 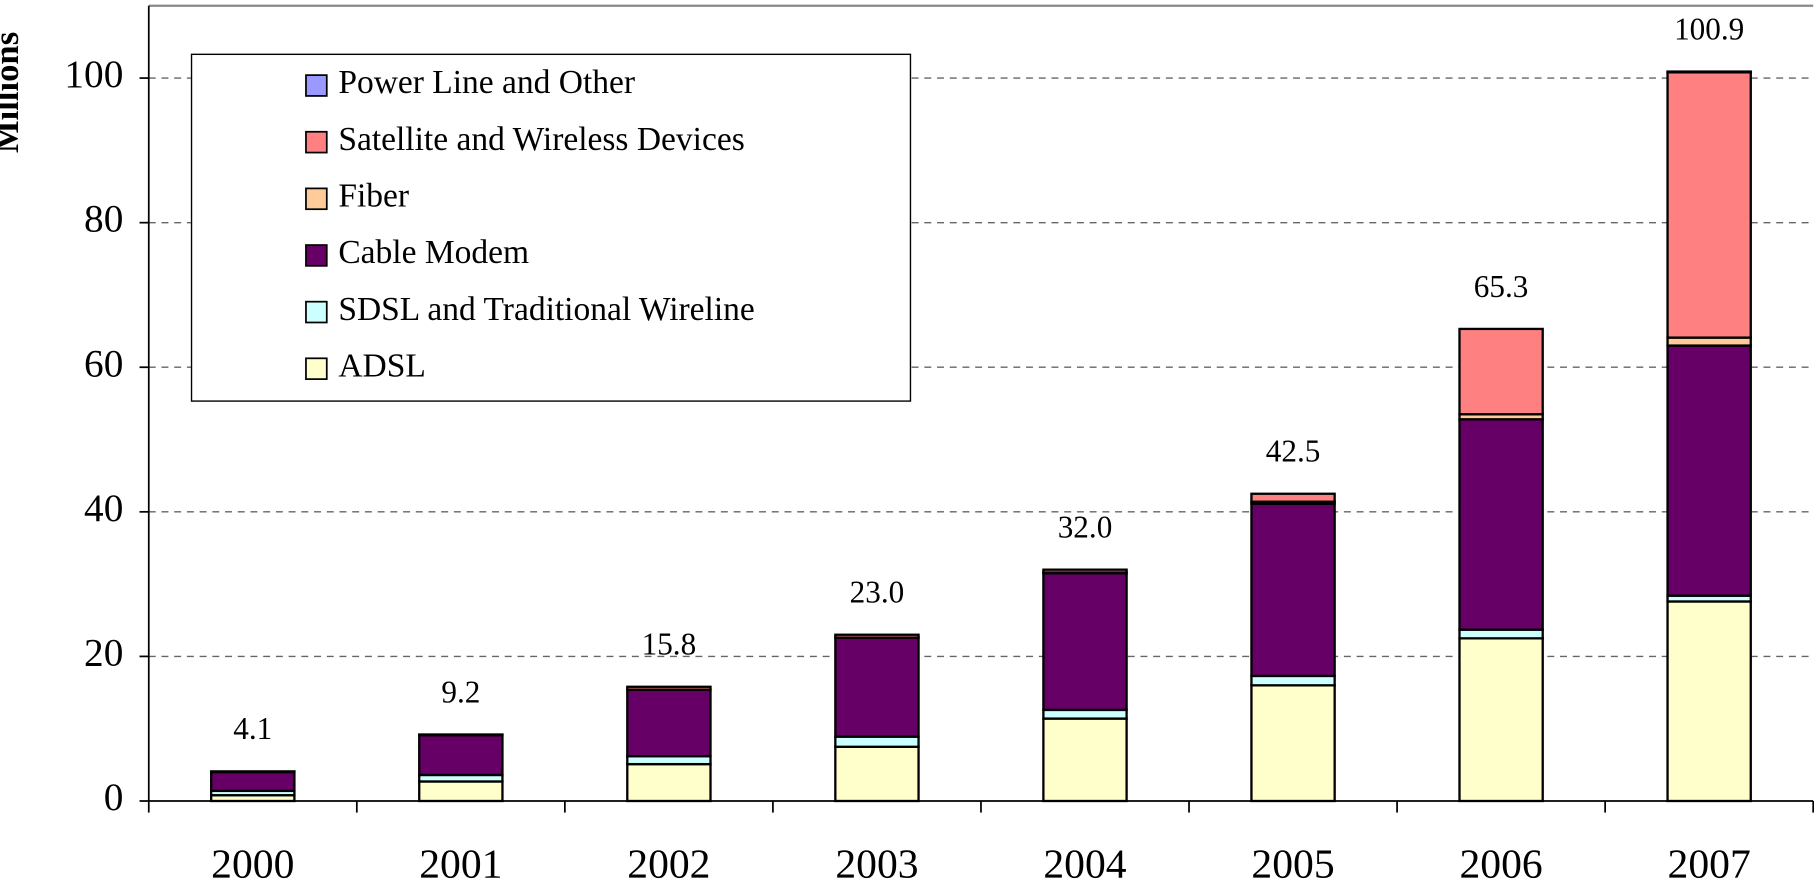 I want to click on x-tick-label: 2006, so click(x=1500, y=865).